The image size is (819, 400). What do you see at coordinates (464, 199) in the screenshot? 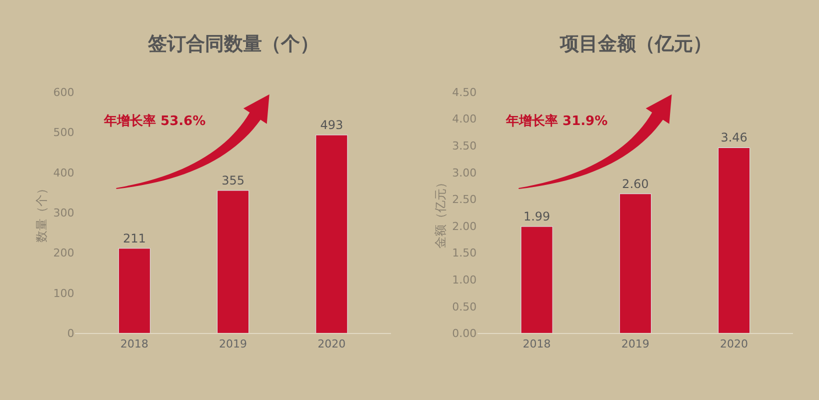
I see `y-tick-label: 2.50` at bounding box center [464, 199].